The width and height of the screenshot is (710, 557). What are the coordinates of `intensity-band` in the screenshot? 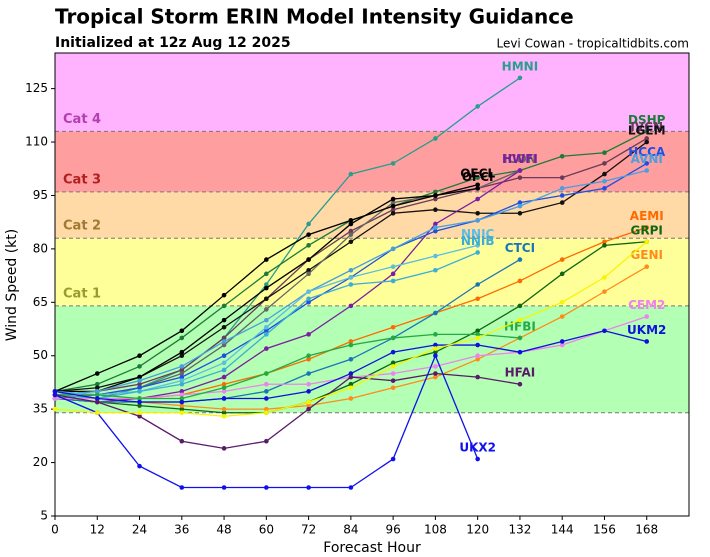 It's located at (372, 92).